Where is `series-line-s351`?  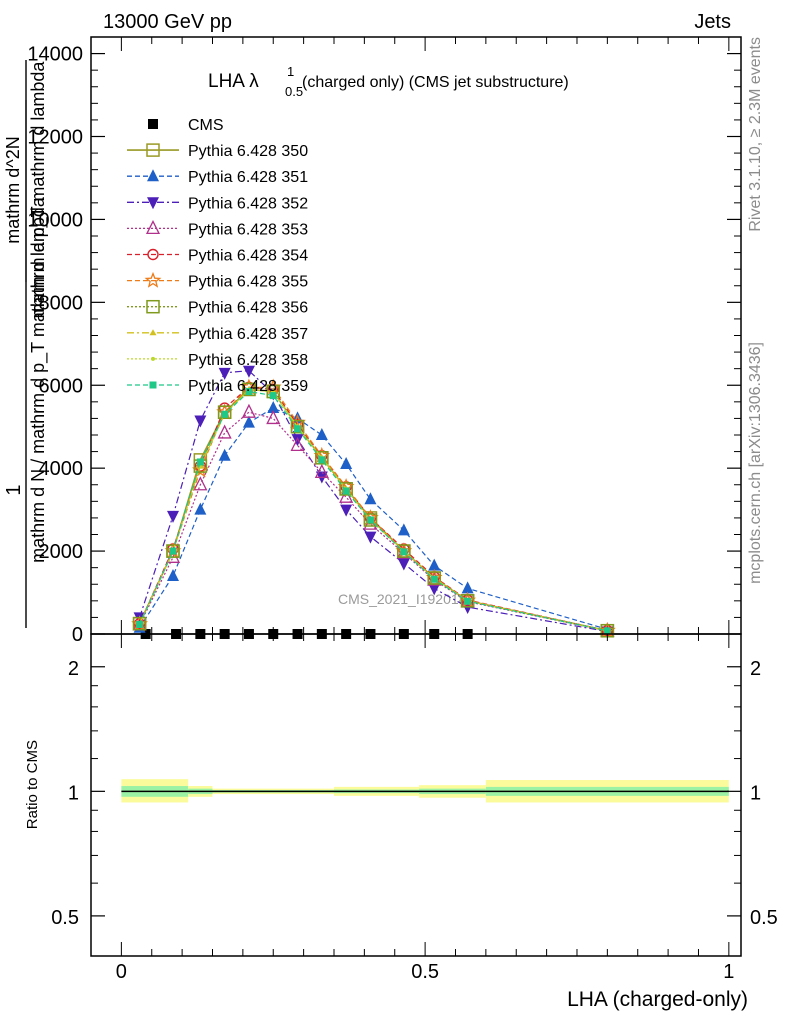 series-line-s351 is located at coordinates (373, 518).